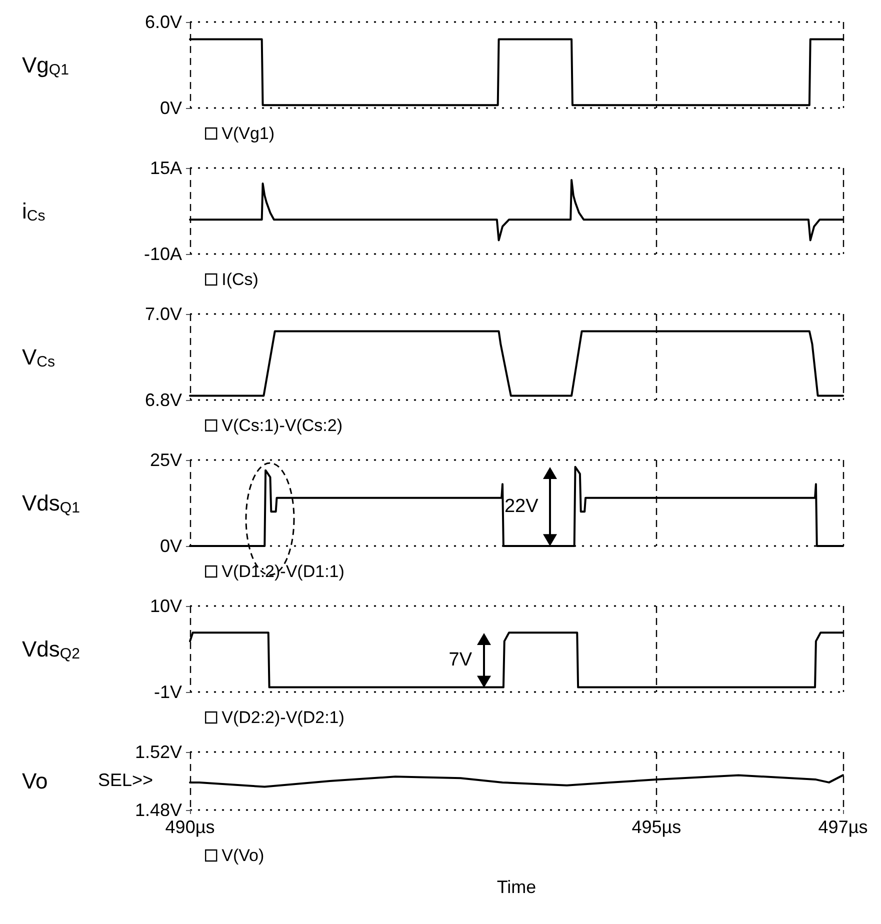 Image resolution: width=881 pixels, height=924 pixels. What do you see at coordinates (163, 254) in the screenshot?
I see `y-tick-label: -10A` at bounding box center [163, 254].